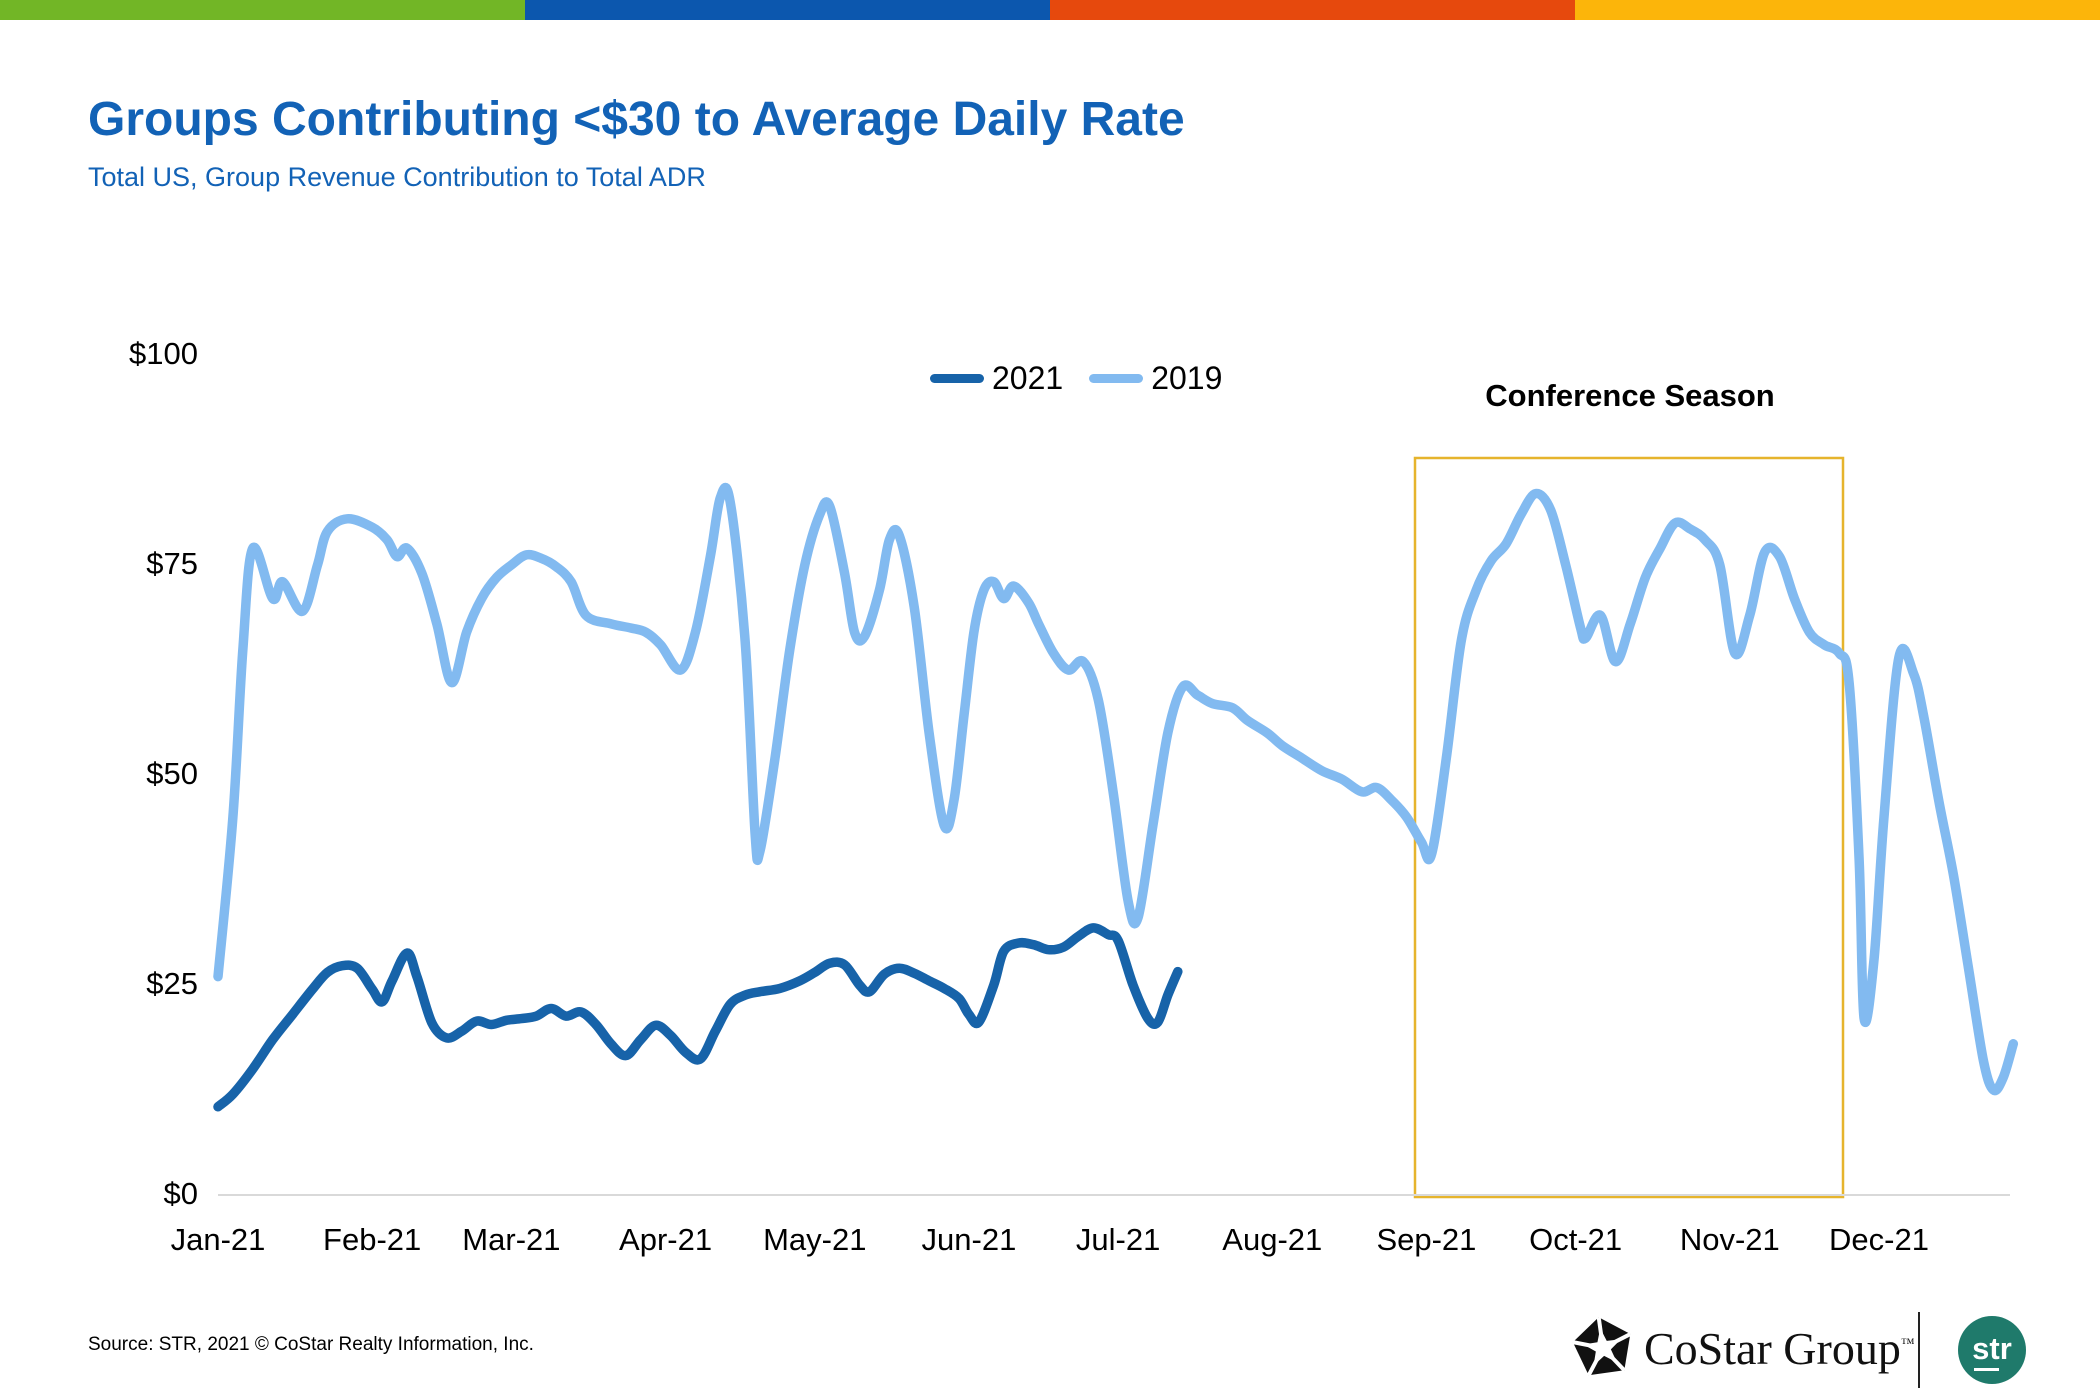  Describe the element at coordinates (172, 983) in the screenshot. I see `y-tick-25: $25` at that location.